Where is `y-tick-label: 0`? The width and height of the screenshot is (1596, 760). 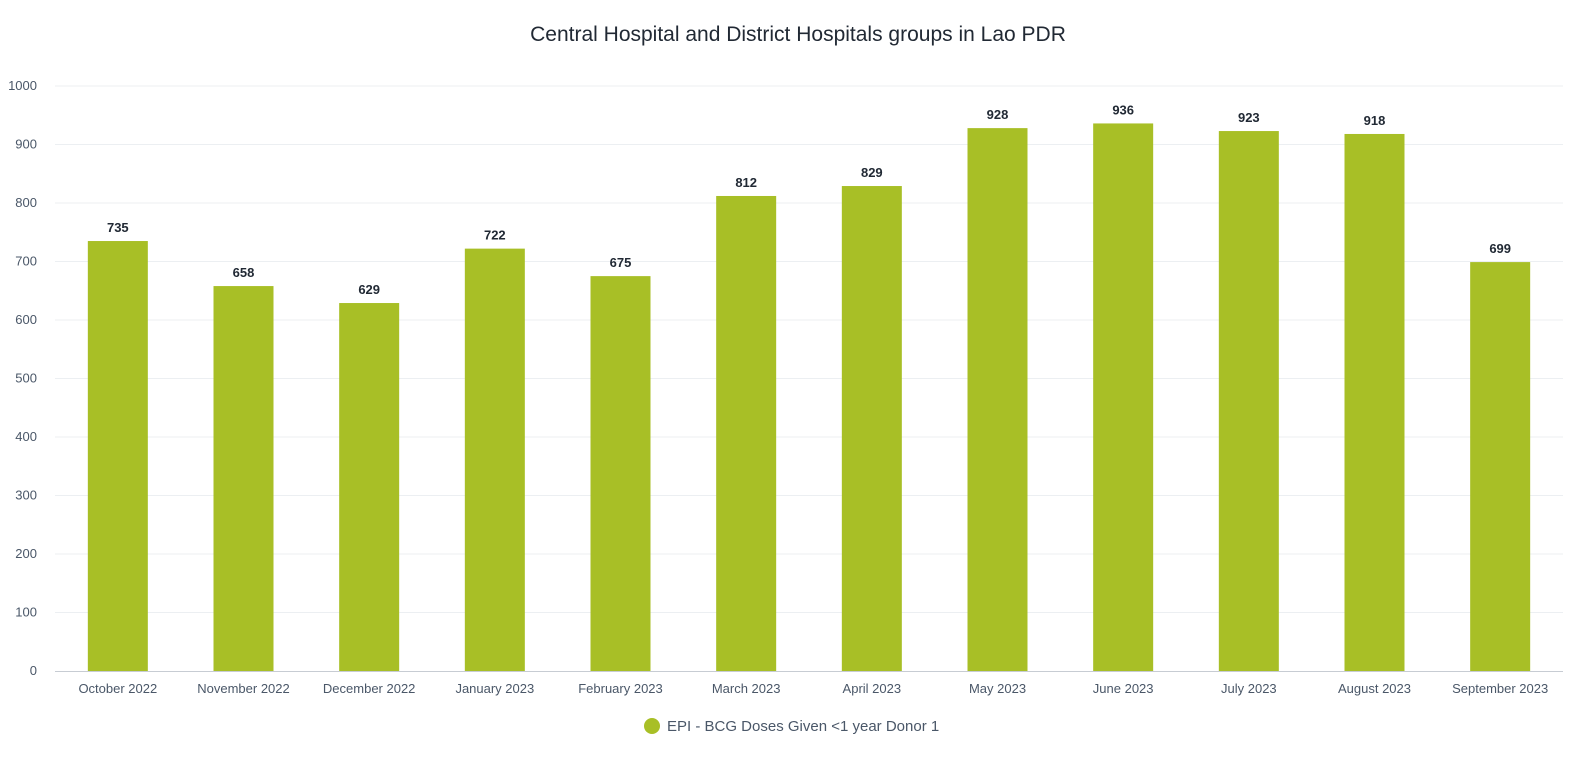
y-tick-label: 0 is located at coordinates (33, 670).